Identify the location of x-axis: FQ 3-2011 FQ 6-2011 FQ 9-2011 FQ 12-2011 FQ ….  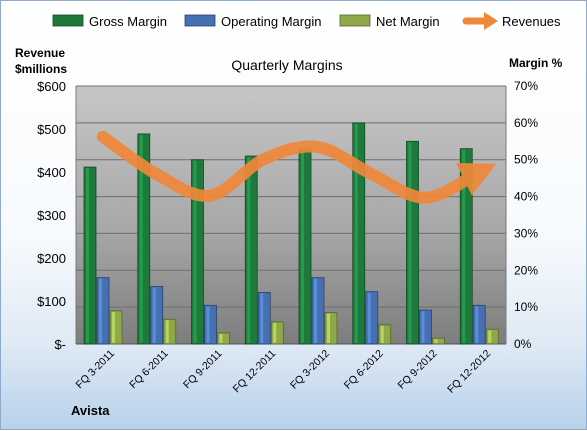
(284, 372).